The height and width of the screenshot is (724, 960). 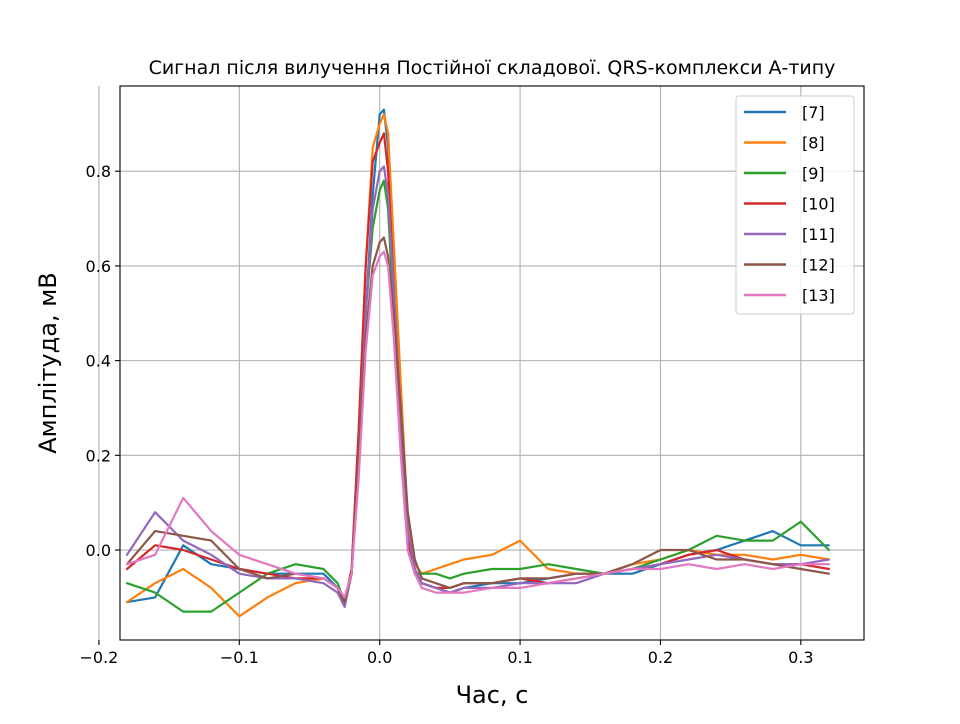 What do you see at coordinates (239, 657) in the screenshot?
I see `x-tick-label: −0.1` at bounding box center [239, 657].